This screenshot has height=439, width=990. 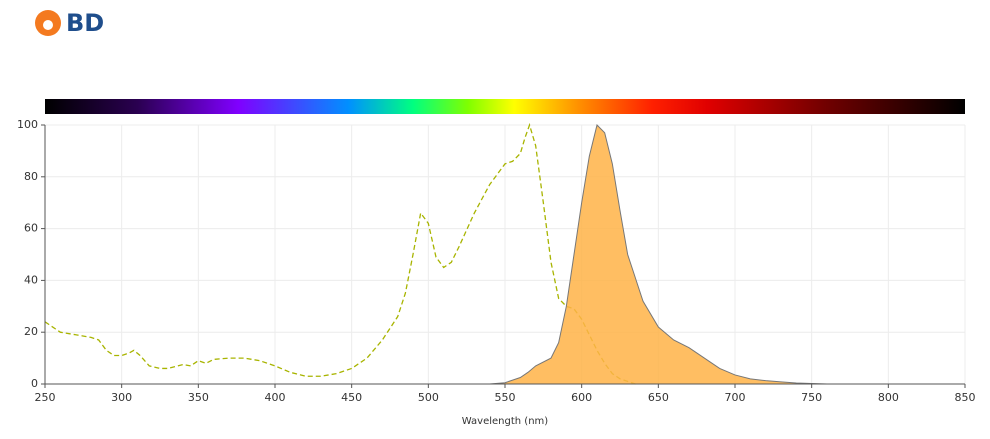 I want to click on x-tick-label: 850, so click(x=965, y=397).